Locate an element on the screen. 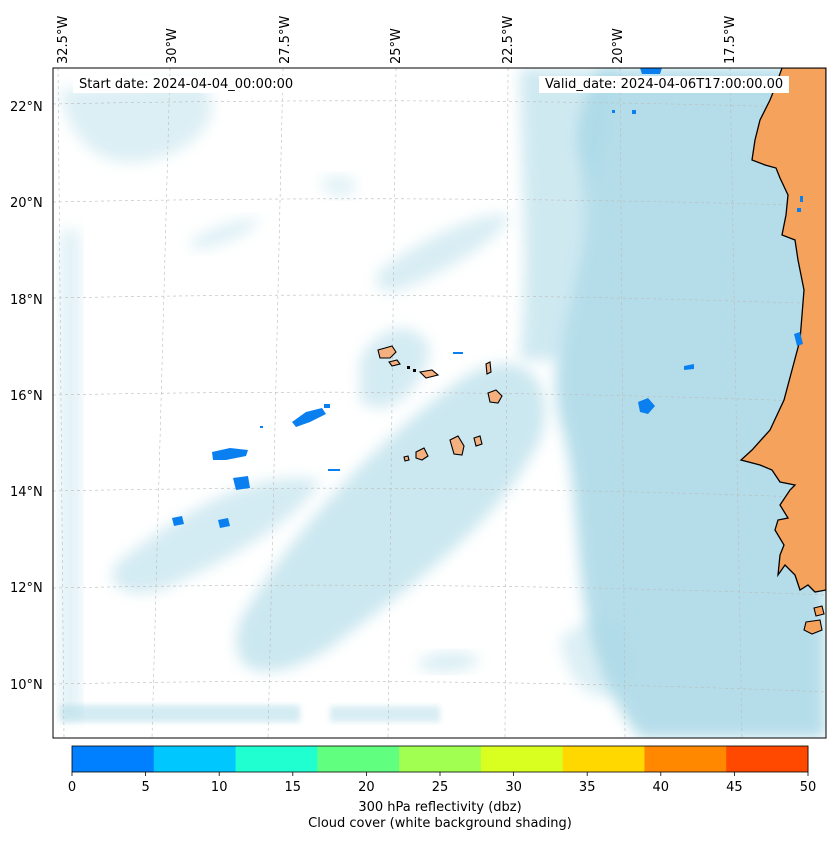 Image resolution: width=837 pixels, height=843 pixels. islets is located at coordinates (411, 369).